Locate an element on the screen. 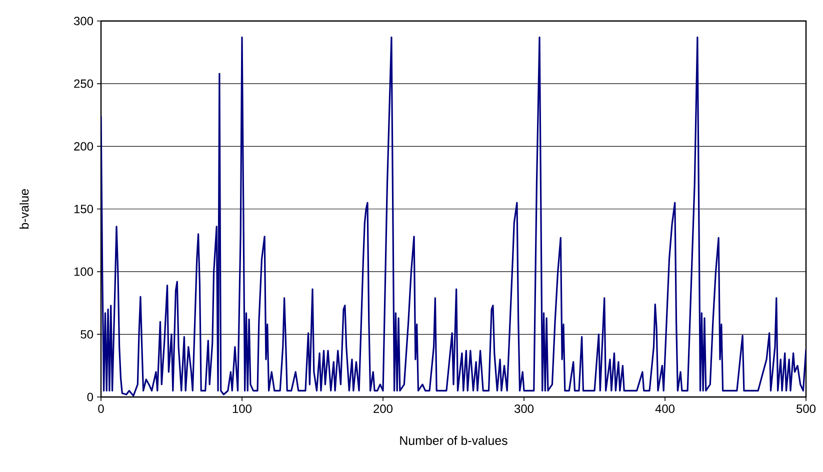 The height and width of the screenshot is (472, 823). y-tick-label: 300 is located at coordinates (84, 21).